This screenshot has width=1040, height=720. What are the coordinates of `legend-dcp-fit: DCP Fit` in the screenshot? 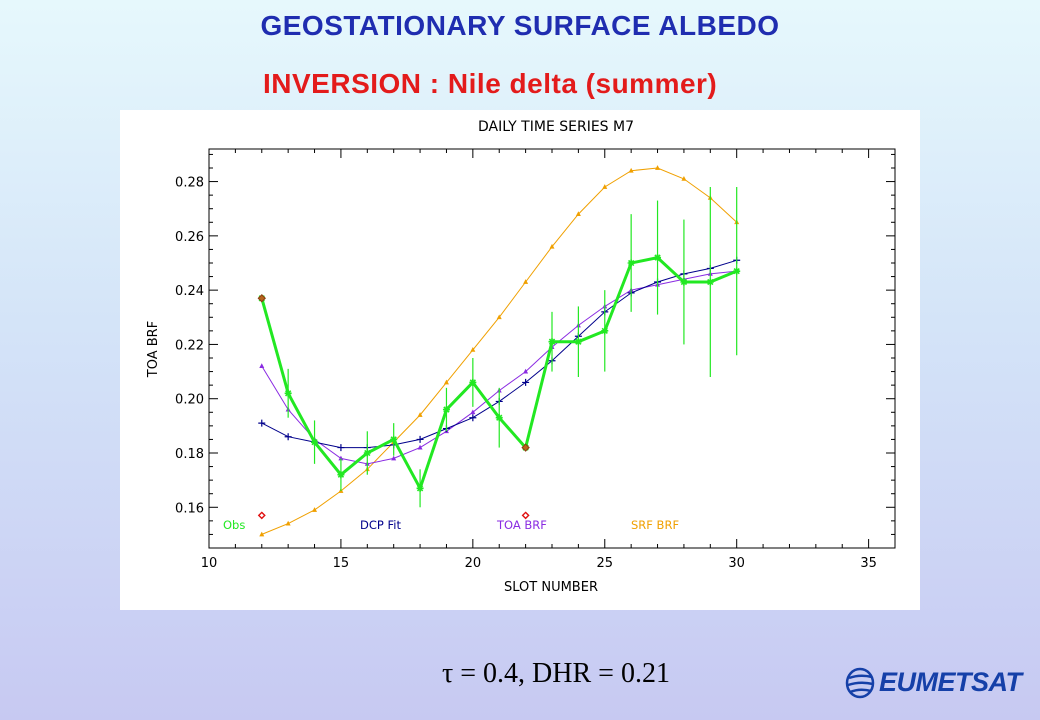 It's located at (380, 525).